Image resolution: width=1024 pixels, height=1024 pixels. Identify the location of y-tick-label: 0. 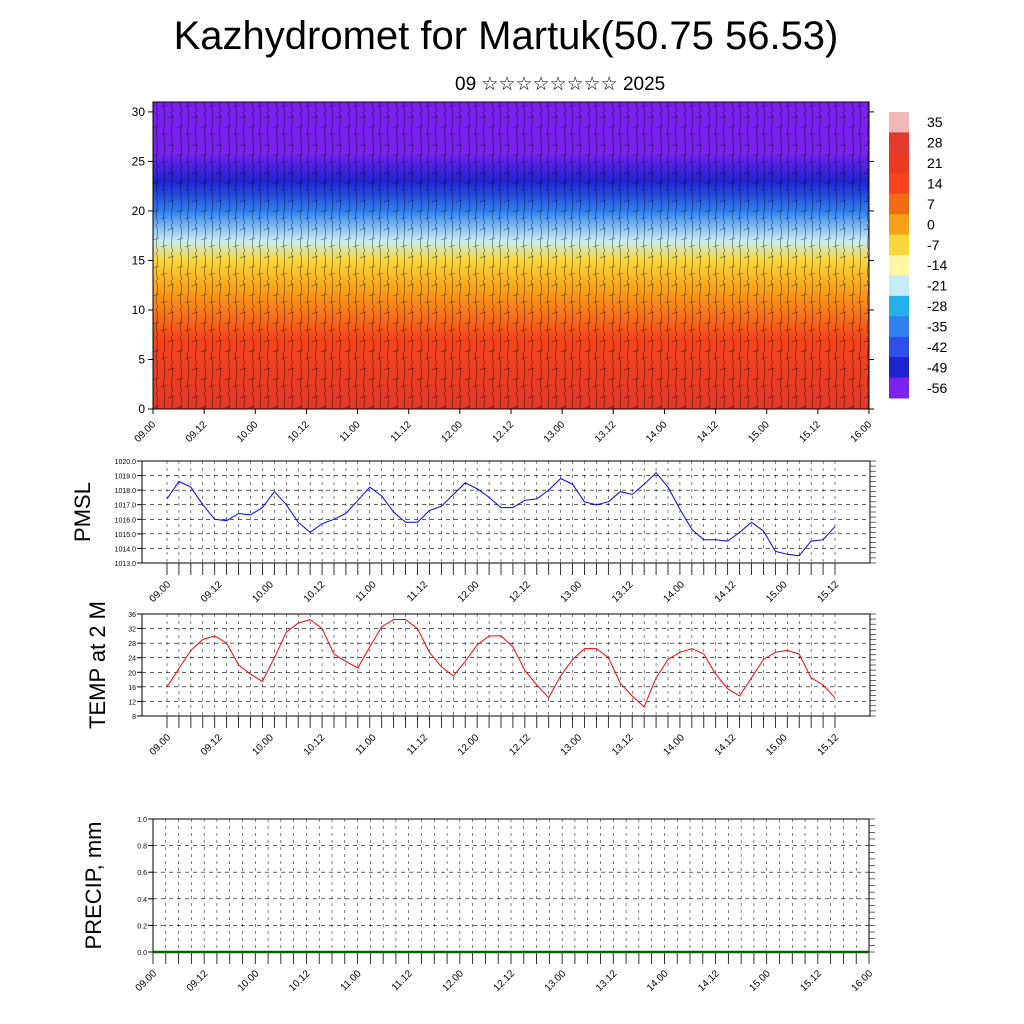
(141, 409).